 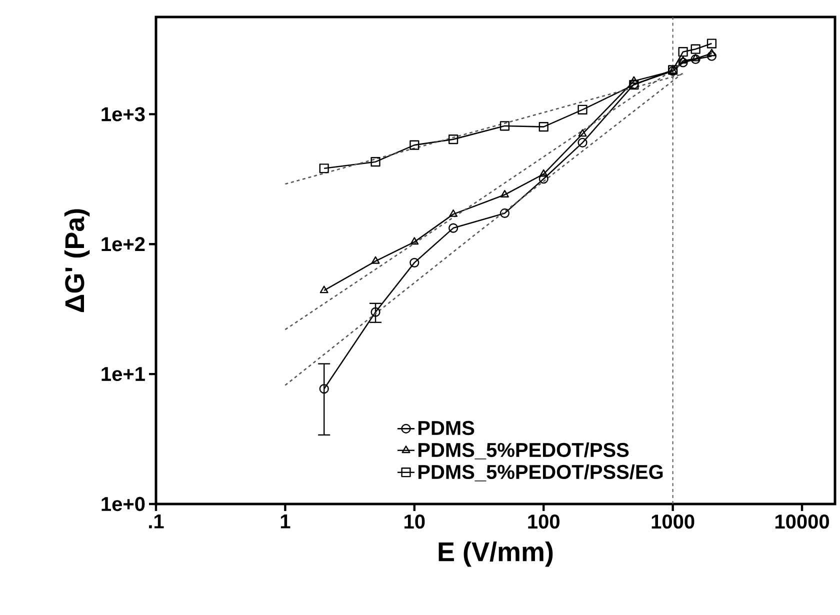 What do you see at coordinates (523, 451) in the screenshot?
I see `legend-label: PDMS_5%PEDOT/PSS` at bounding box center [523, 451].